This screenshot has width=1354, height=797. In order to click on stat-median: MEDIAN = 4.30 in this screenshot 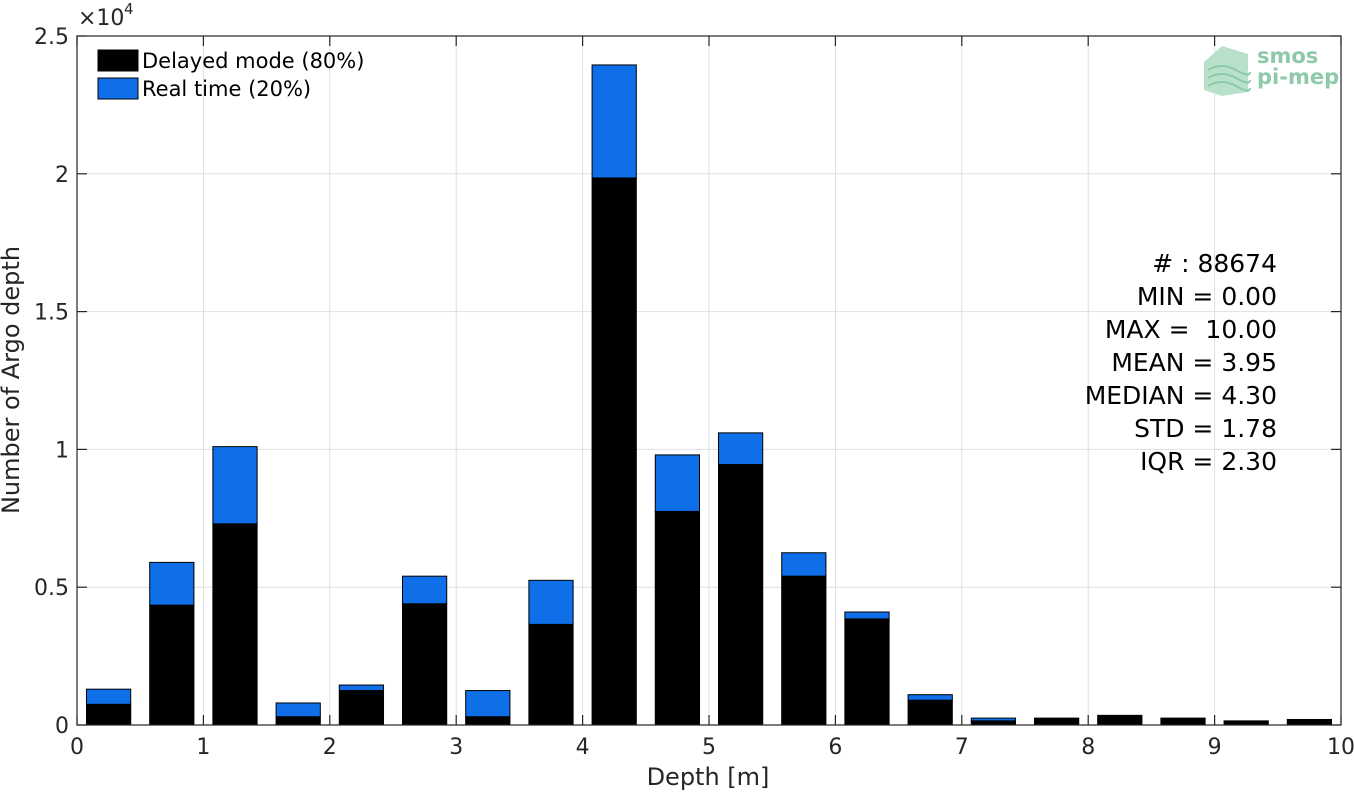, I will do `click(1181, 395)`.